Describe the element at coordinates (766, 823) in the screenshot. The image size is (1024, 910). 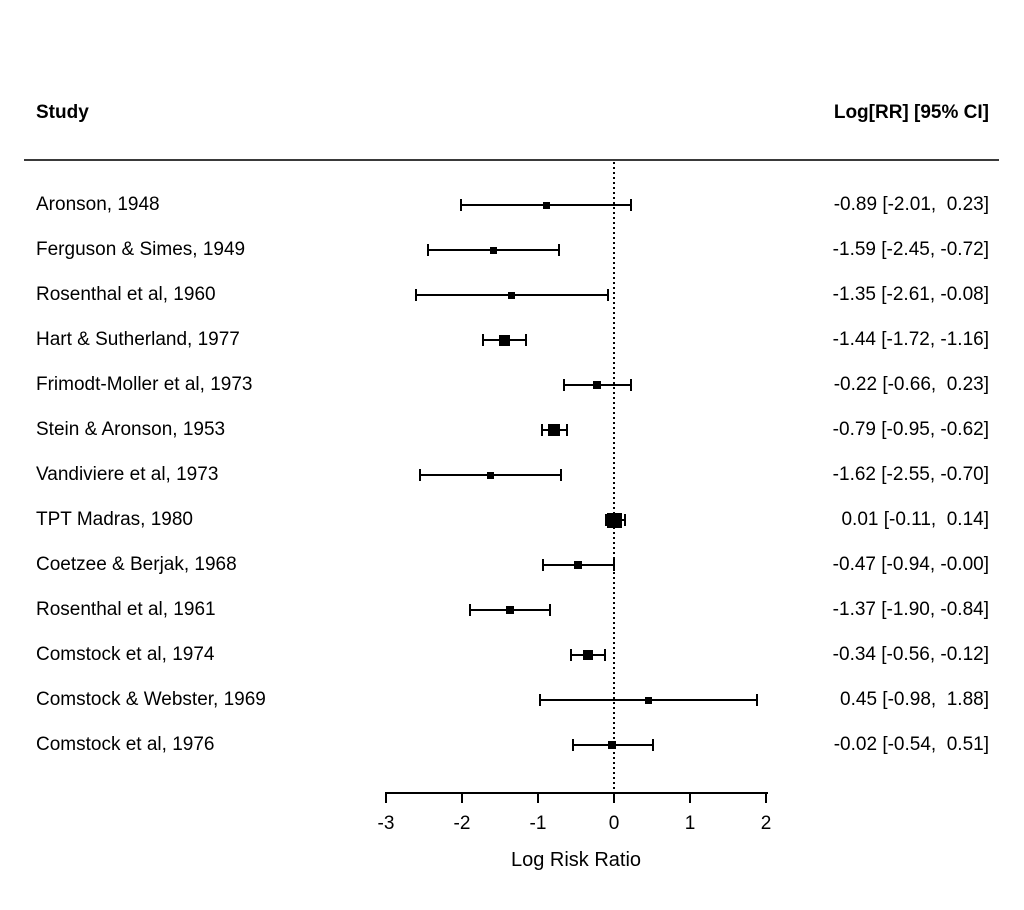
I see `x-axis-tick-label: 2` at that location.